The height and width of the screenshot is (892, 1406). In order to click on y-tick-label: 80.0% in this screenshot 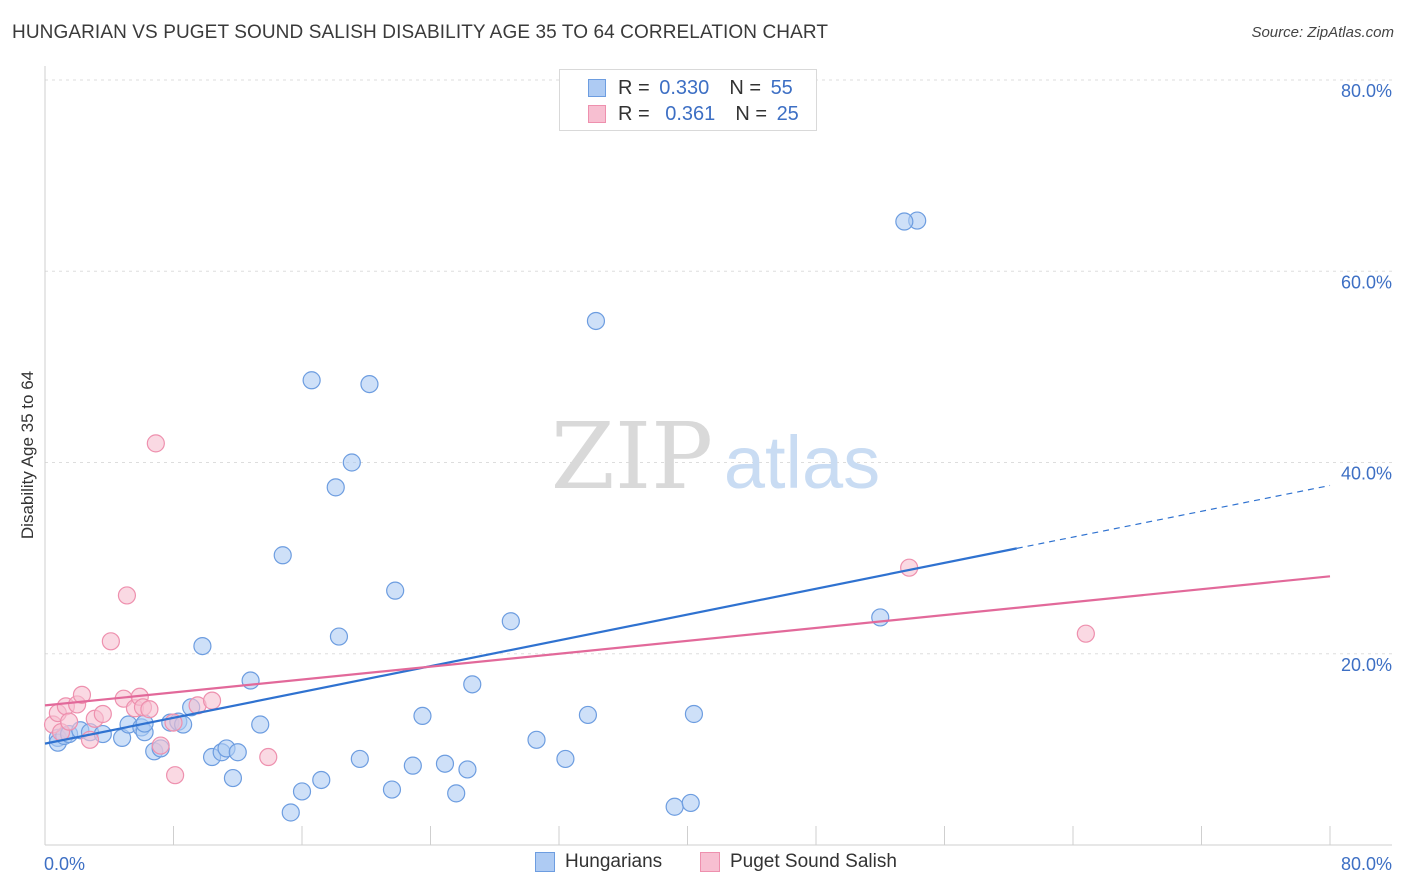, I will do `click(1366, 91)`.